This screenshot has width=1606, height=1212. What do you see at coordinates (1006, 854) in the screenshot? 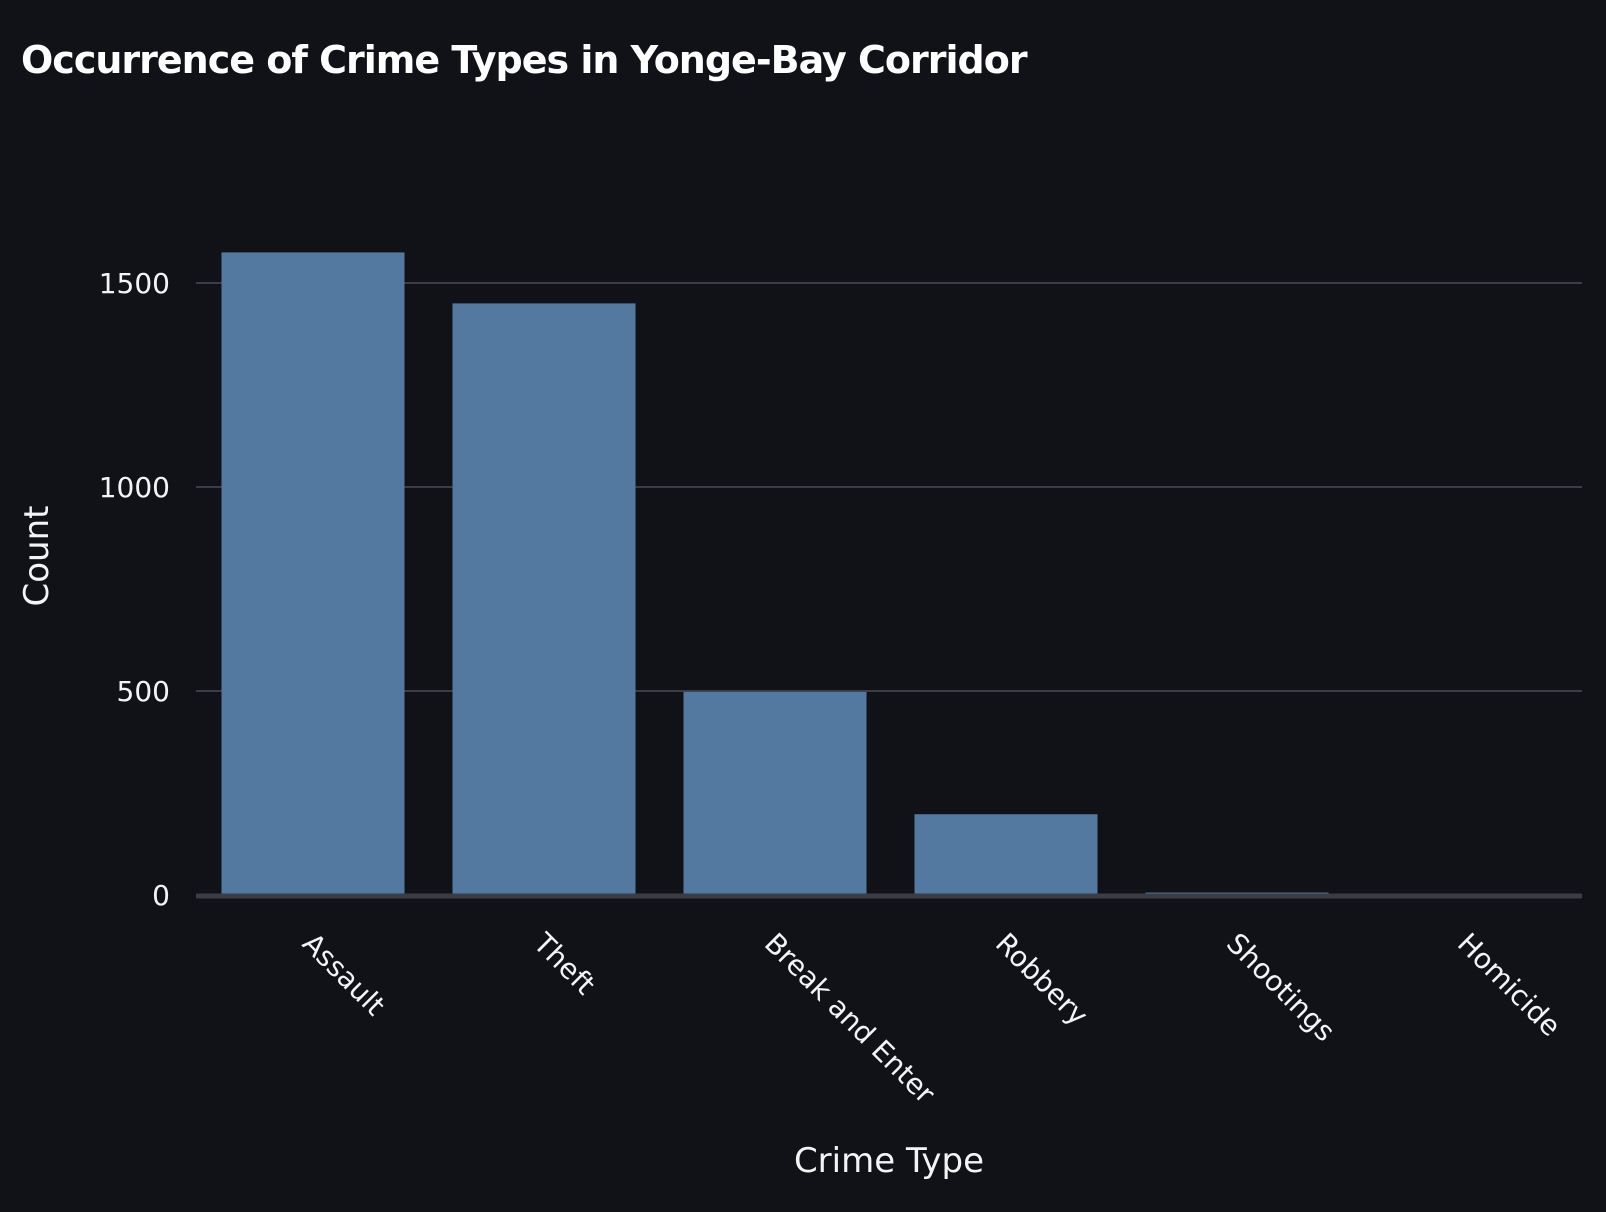
I see `bar-robbery` at bounding box center [1006, 854].